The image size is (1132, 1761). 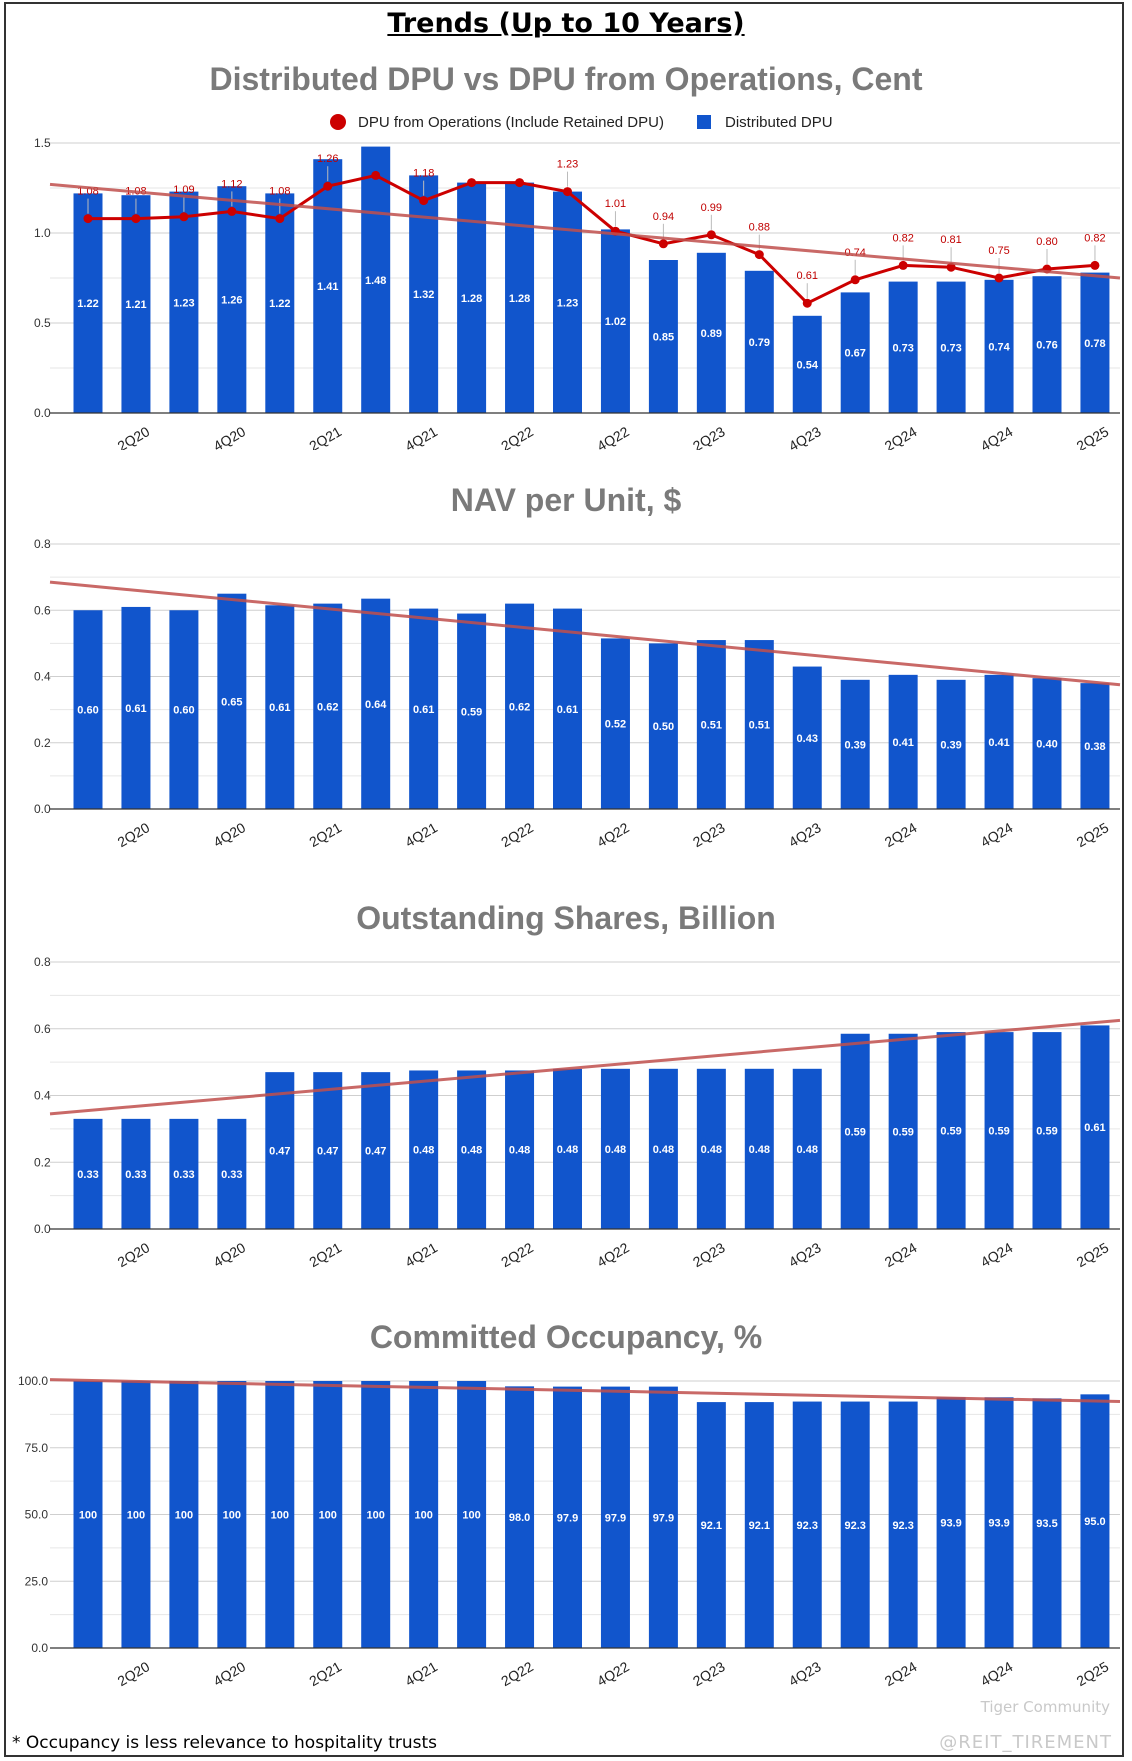 I want to click on bar-value-label: 98.0, so click(x=519, y=1518).